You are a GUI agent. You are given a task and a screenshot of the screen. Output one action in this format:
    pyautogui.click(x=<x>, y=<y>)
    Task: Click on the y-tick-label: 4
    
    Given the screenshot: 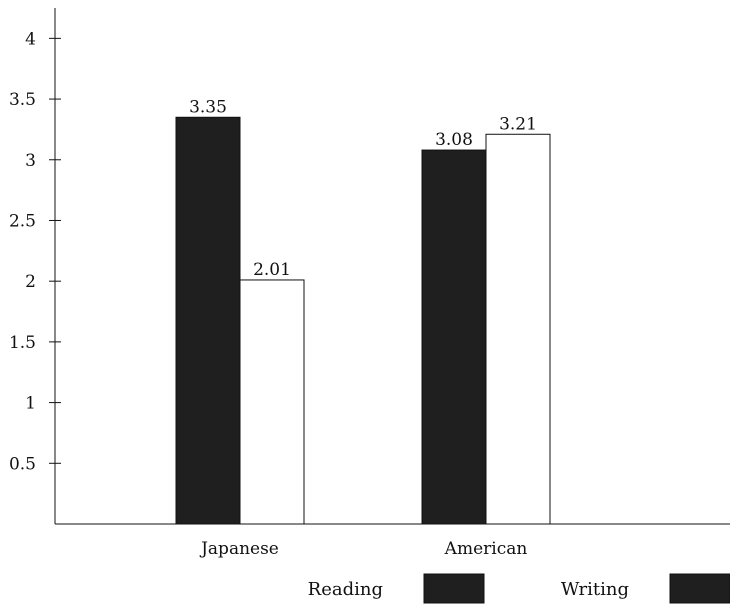 What is the action you would take?
    pyautogui.click(x=30, y=39)
    